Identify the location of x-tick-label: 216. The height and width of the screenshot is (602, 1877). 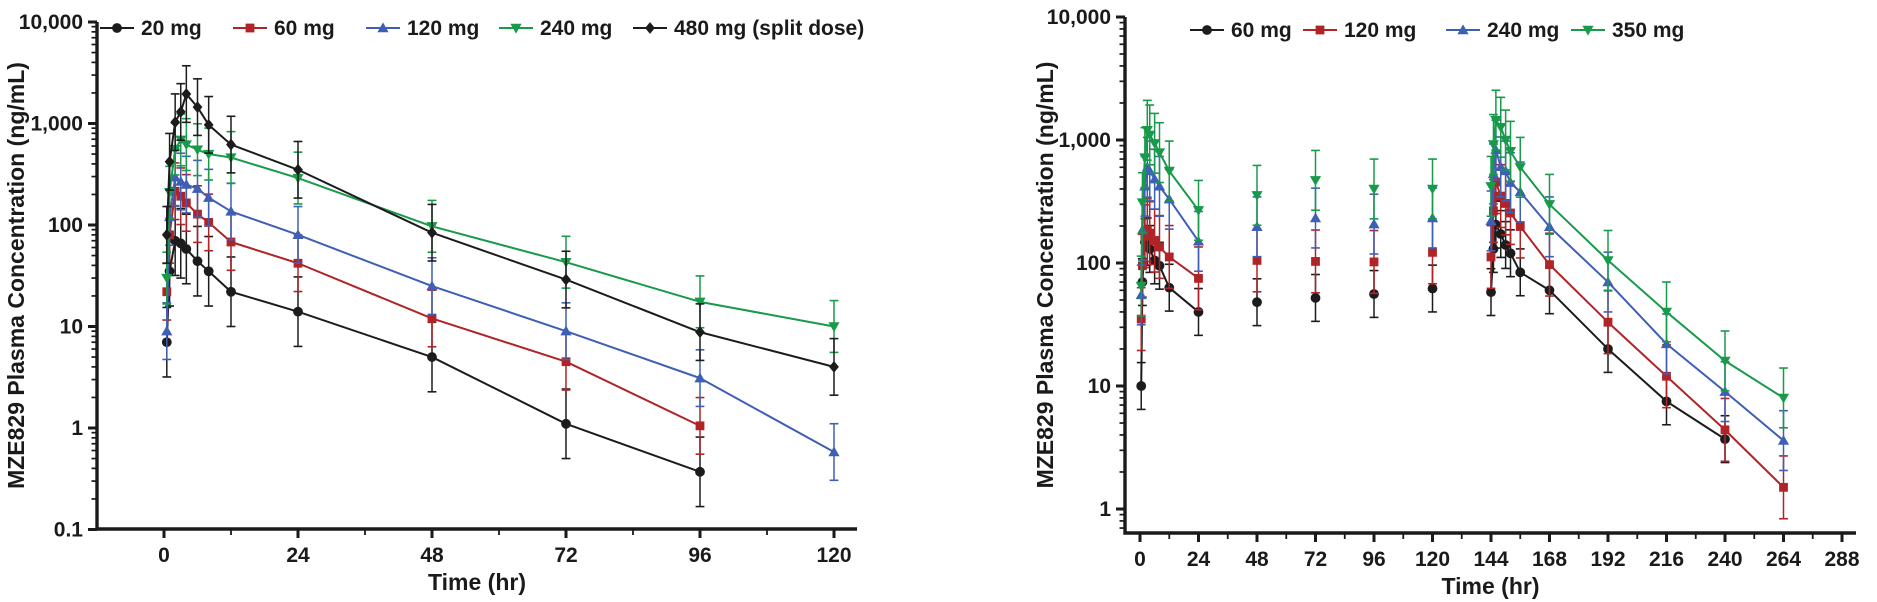
(1666, 559).